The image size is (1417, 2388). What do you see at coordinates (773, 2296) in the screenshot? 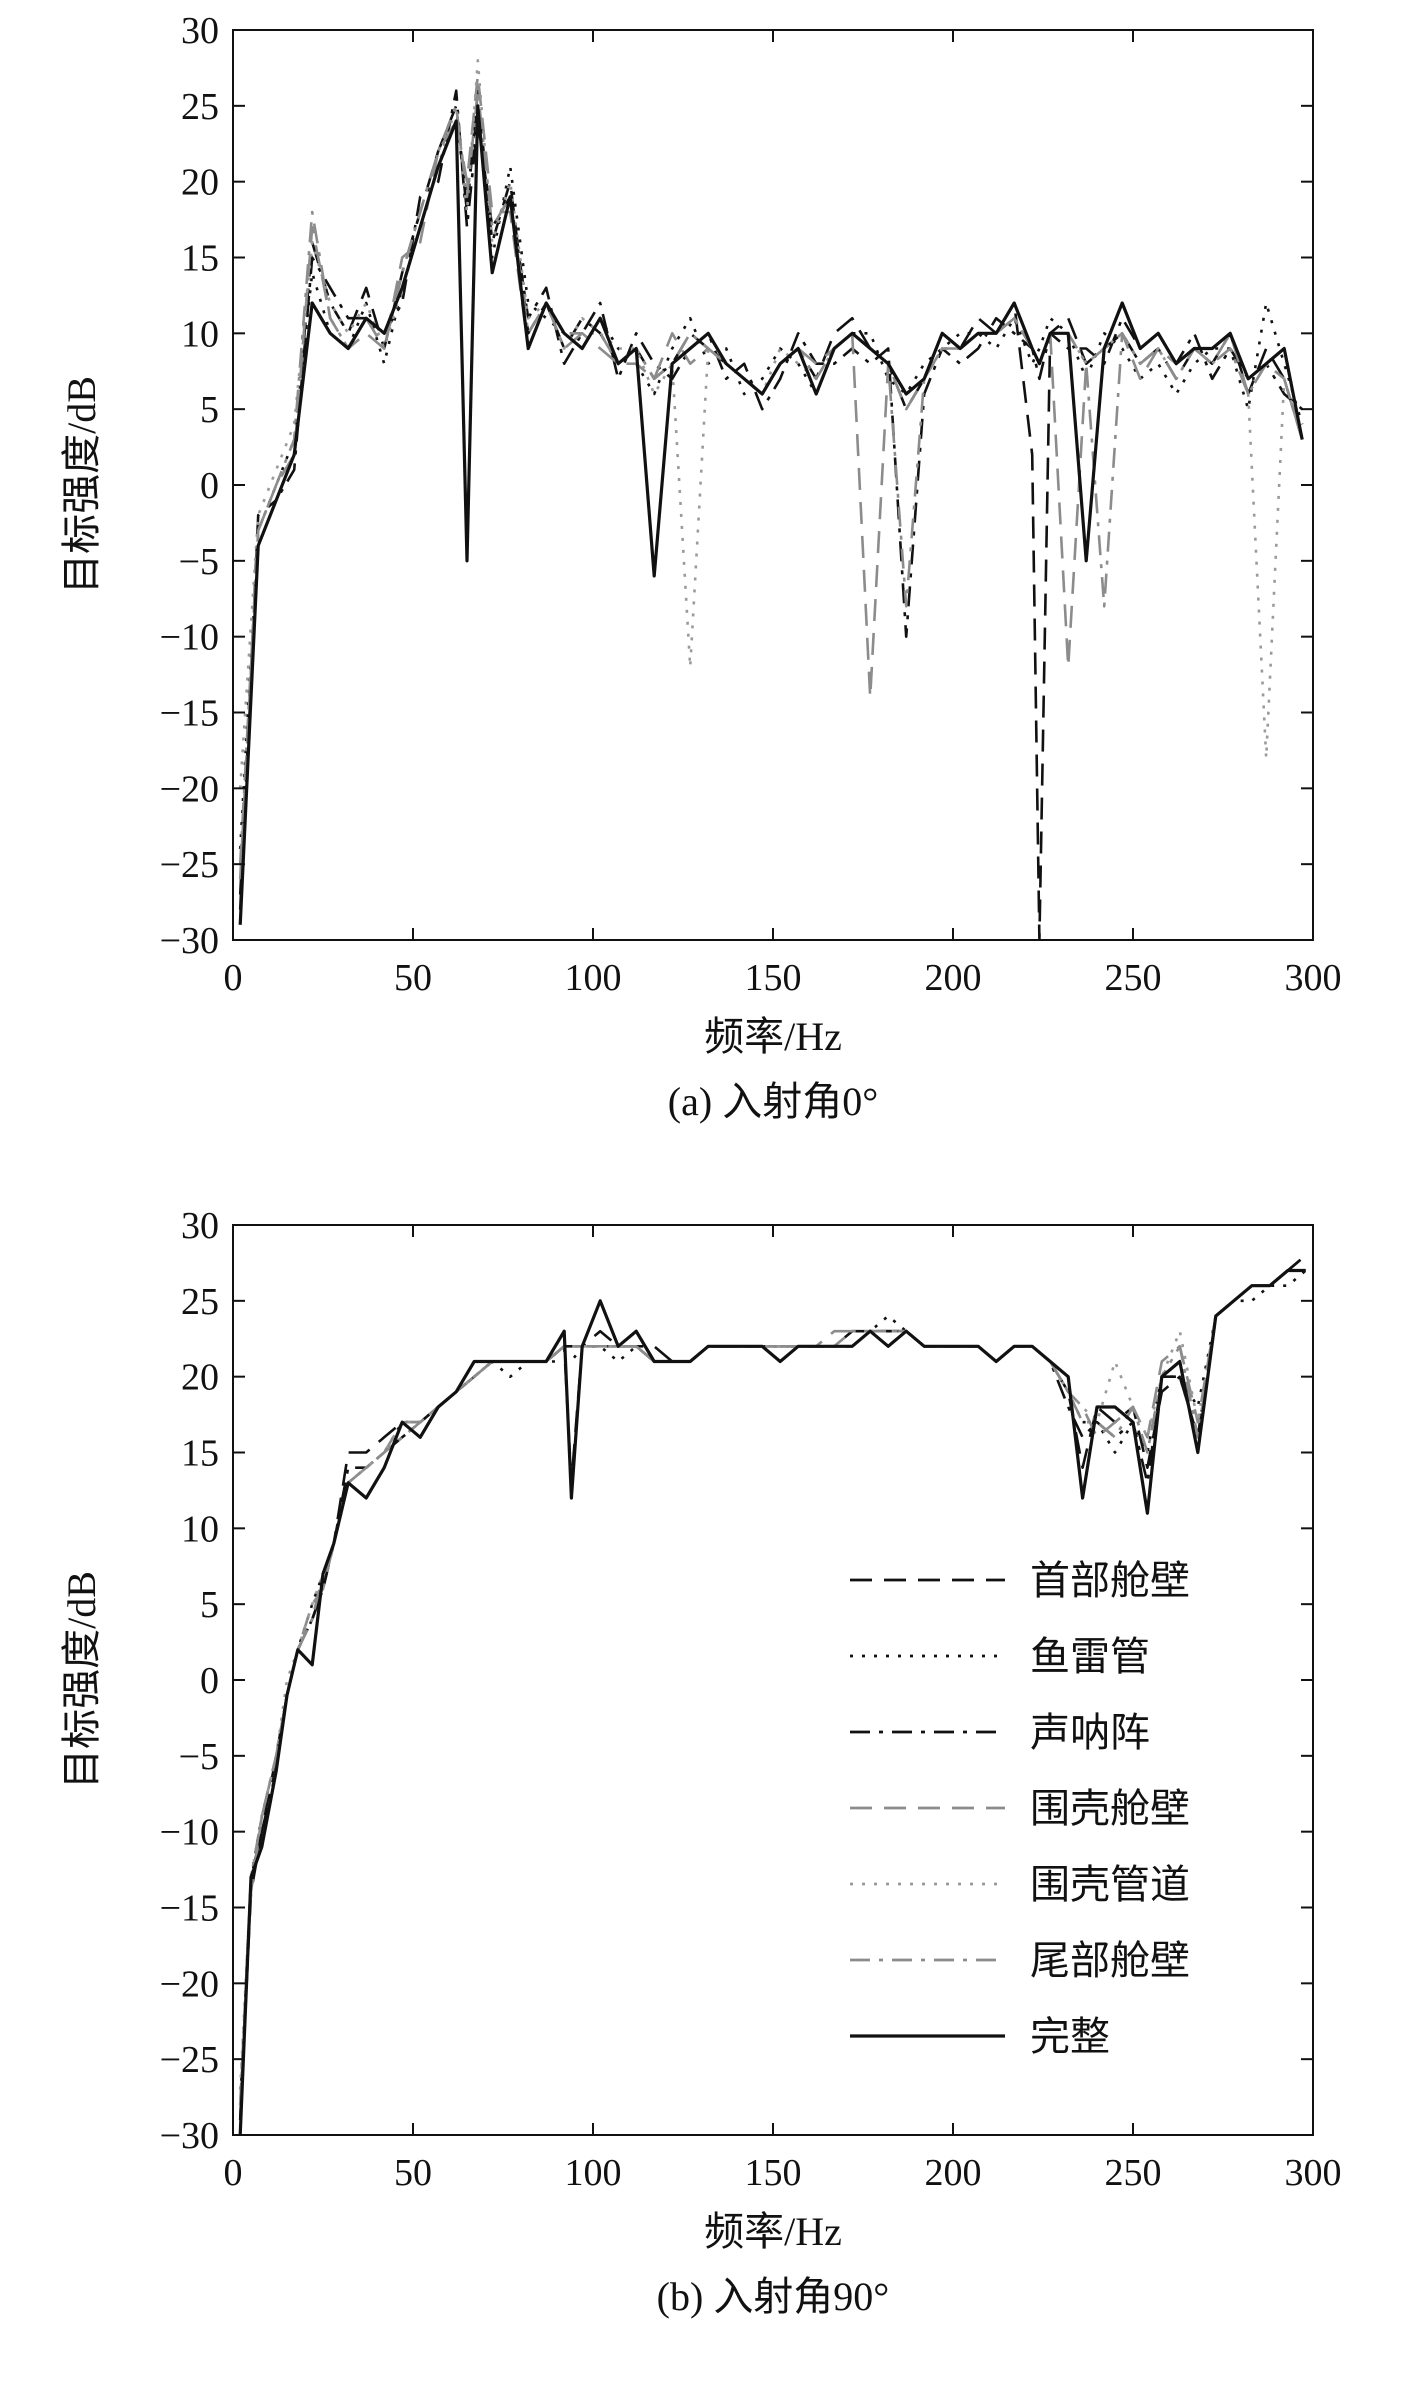
I see `chart-caption: (b) 入射角90°` at bounding box center [773, 2296].